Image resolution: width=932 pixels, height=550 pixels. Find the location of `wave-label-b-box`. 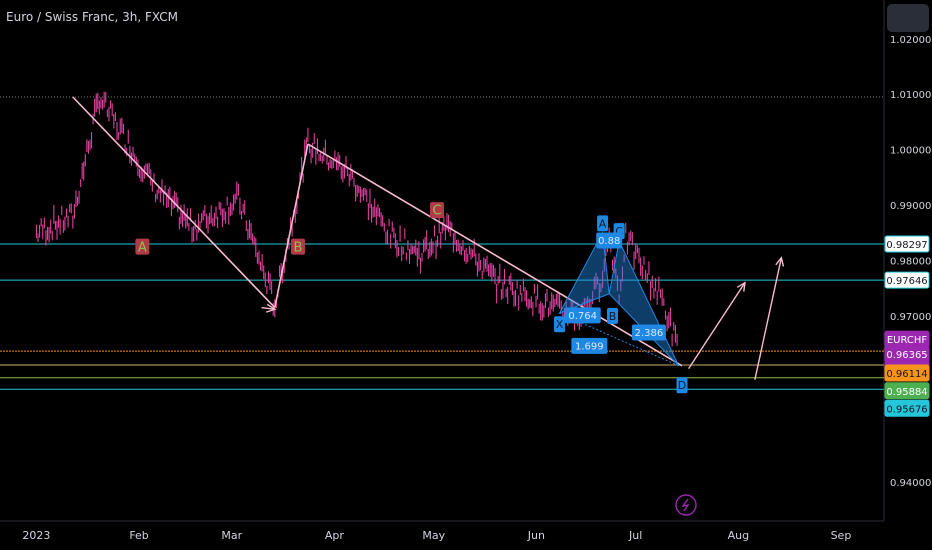

wave-label-b-box is located at coordinates (297, 246).